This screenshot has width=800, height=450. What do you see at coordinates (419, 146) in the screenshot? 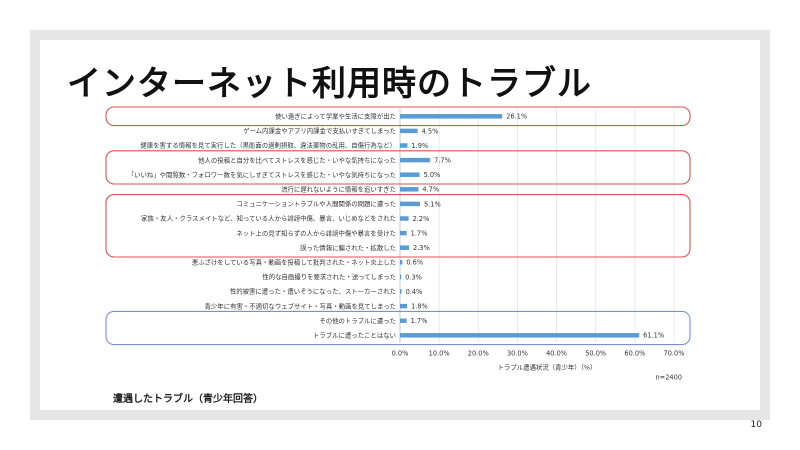
I see `data-label: 1.9%` at bounding box center [419, 146].